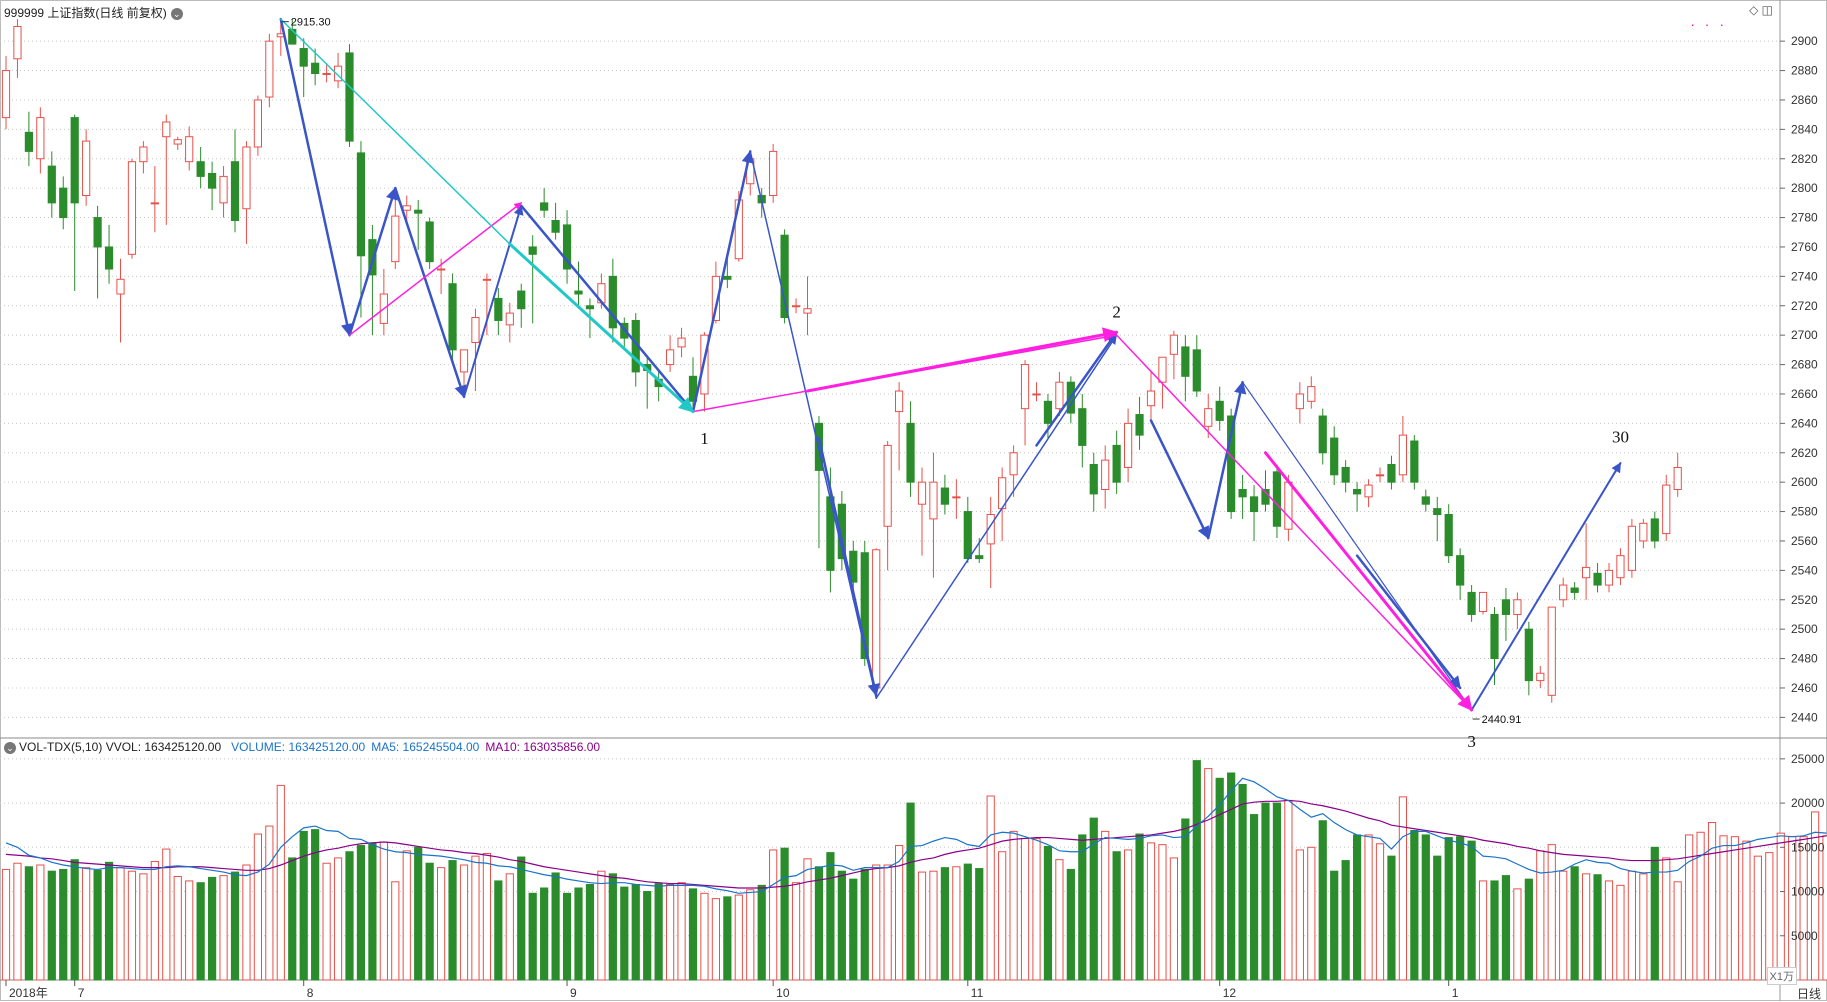  I want to click on volume-tick-label: 20000, so click(1808, 803).